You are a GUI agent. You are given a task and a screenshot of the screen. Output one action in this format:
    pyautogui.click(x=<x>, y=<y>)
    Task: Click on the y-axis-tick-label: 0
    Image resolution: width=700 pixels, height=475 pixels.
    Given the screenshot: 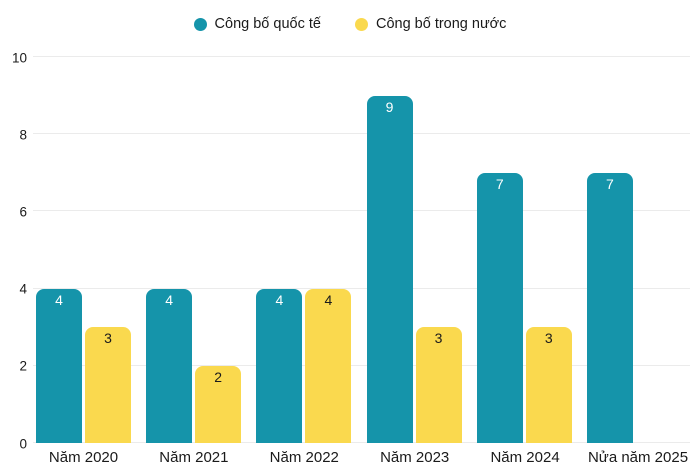 What is the action you would take?
    pyautogui.click(x=23, y=443)
    